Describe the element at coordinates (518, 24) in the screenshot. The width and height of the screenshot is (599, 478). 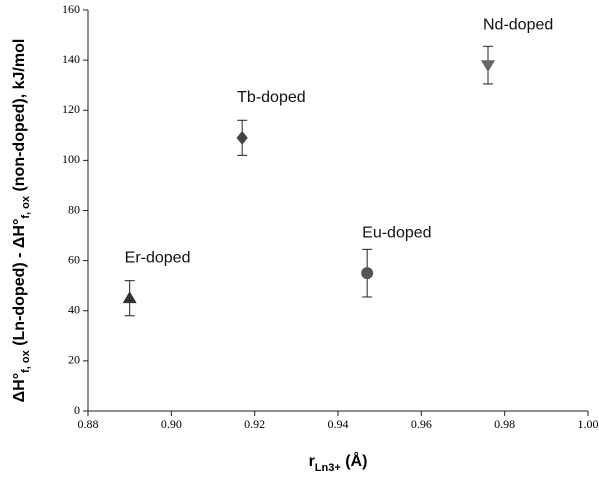
I see `point-annotation: Nd-doped` at that location.